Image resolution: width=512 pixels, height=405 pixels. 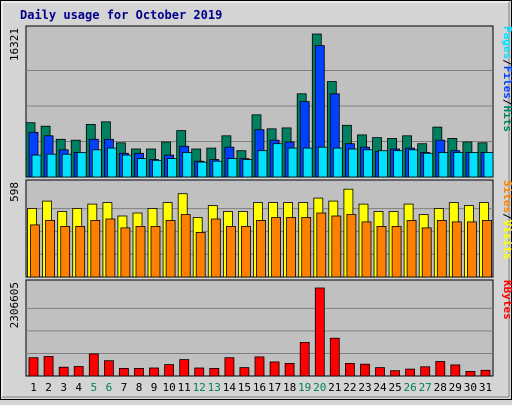 I want to click on x-tick-label: 31, so click(x=485, y=387).